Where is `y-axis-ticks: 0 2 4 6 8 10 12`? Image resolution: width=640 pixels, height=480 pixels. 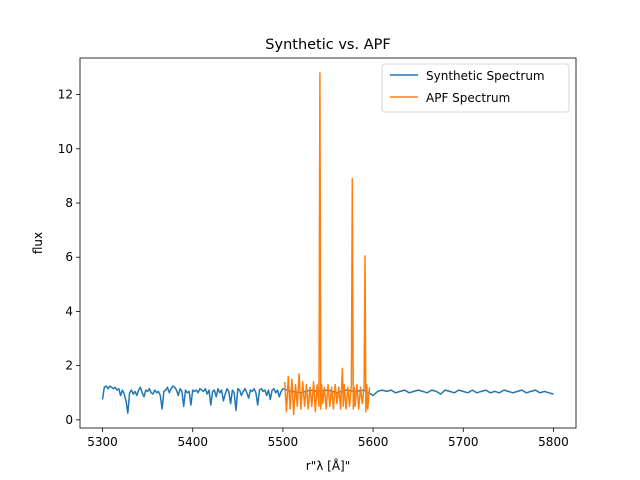
y-axis-ticks: 0 2 4 6 8 10 12 is located at coordinates (69, 257).